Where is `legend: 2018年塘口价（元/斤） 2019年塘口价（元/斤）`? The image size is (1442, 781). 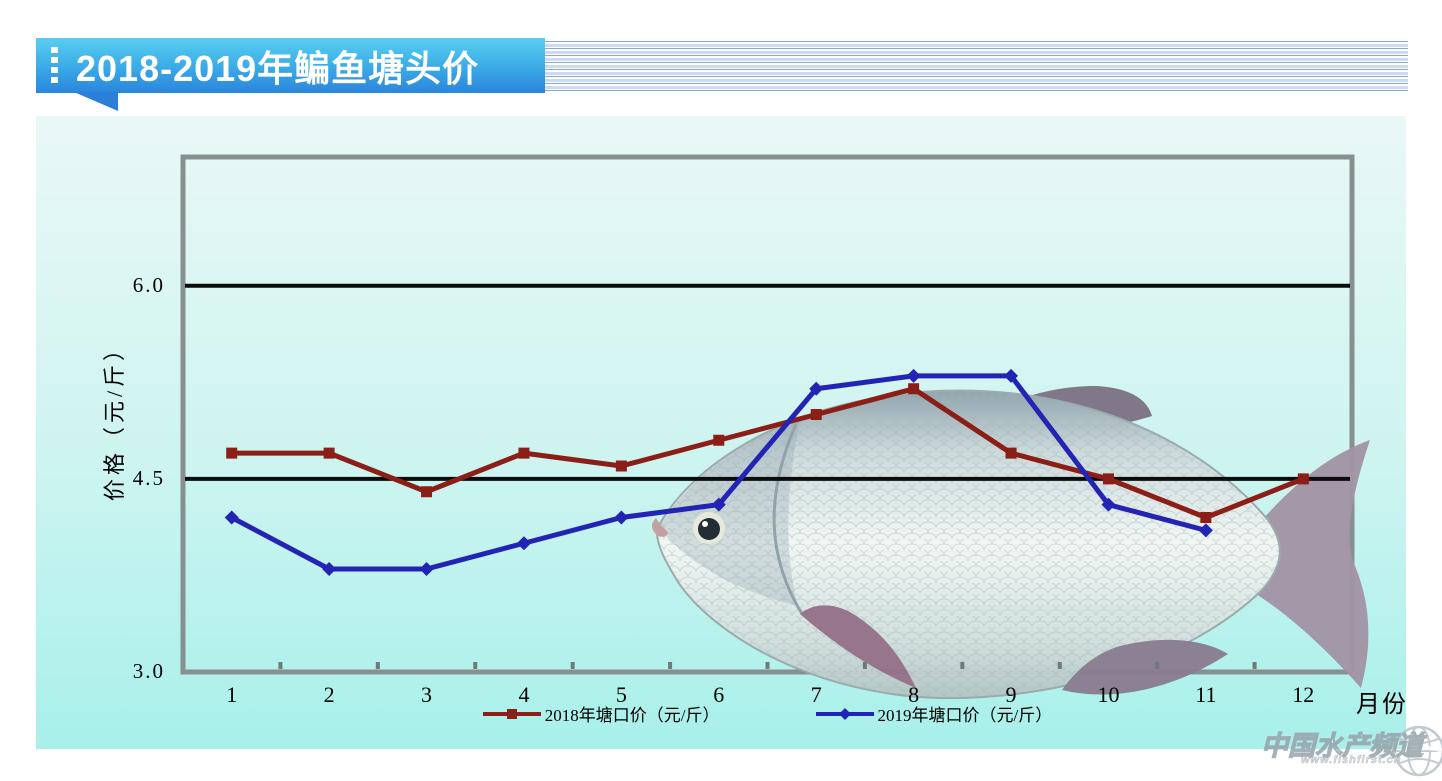
legend: 2018年塘口价（元/斤） 2019年塘口价（元/斤） is located at coordinates (767, 713).